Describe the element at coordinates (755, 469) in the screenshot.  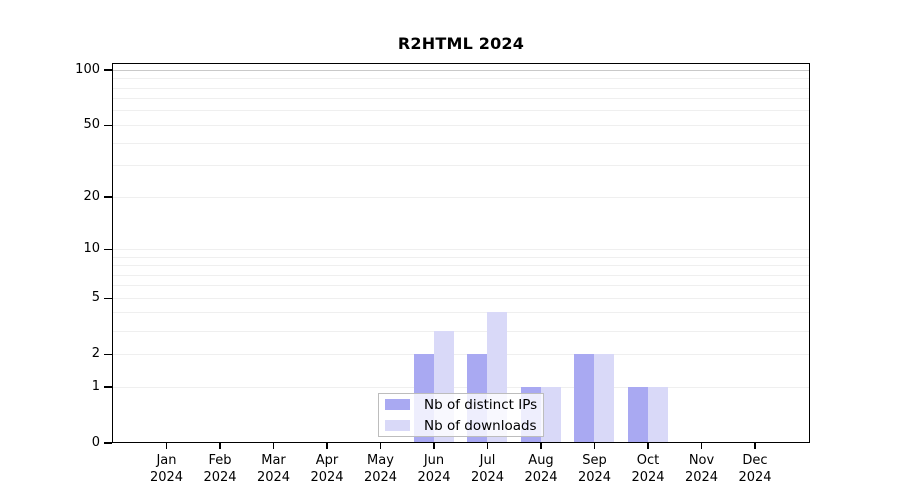
I see `x-tick-label: Dec 2024` at that location.